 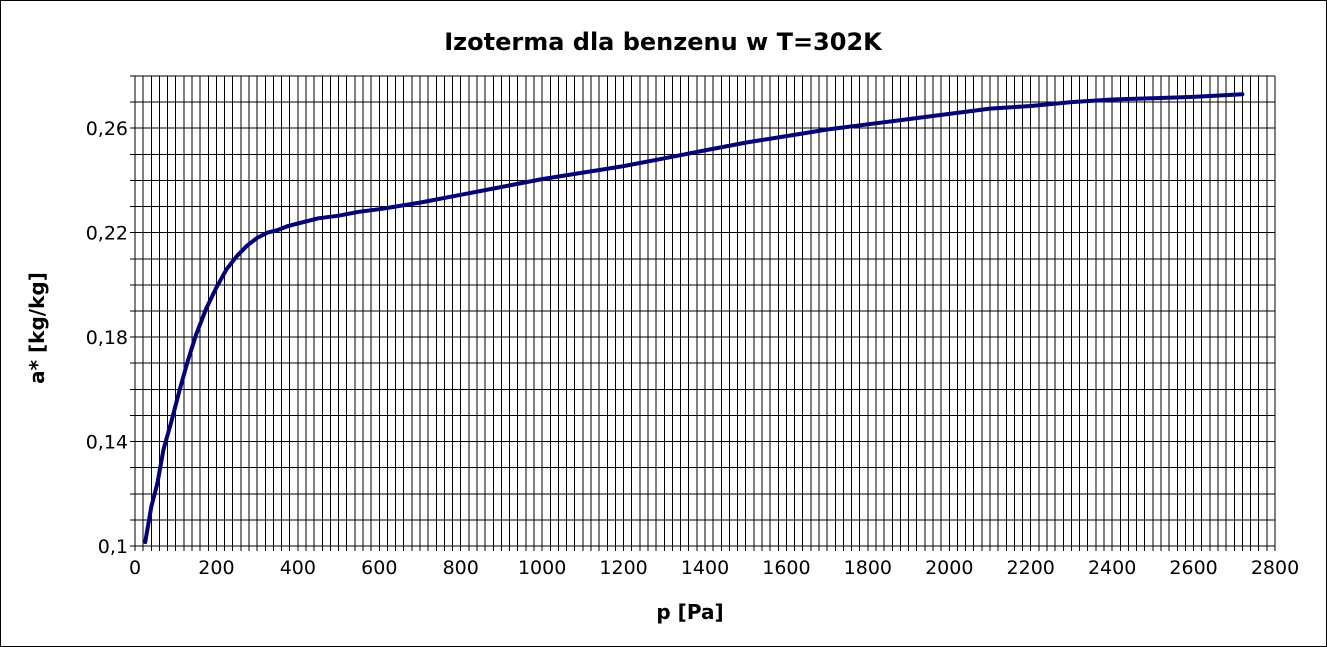 What do you see at coordinates (216, 568) in the screenshot?
I see `x-tick-label: 200` at bounding box center [216, 568].